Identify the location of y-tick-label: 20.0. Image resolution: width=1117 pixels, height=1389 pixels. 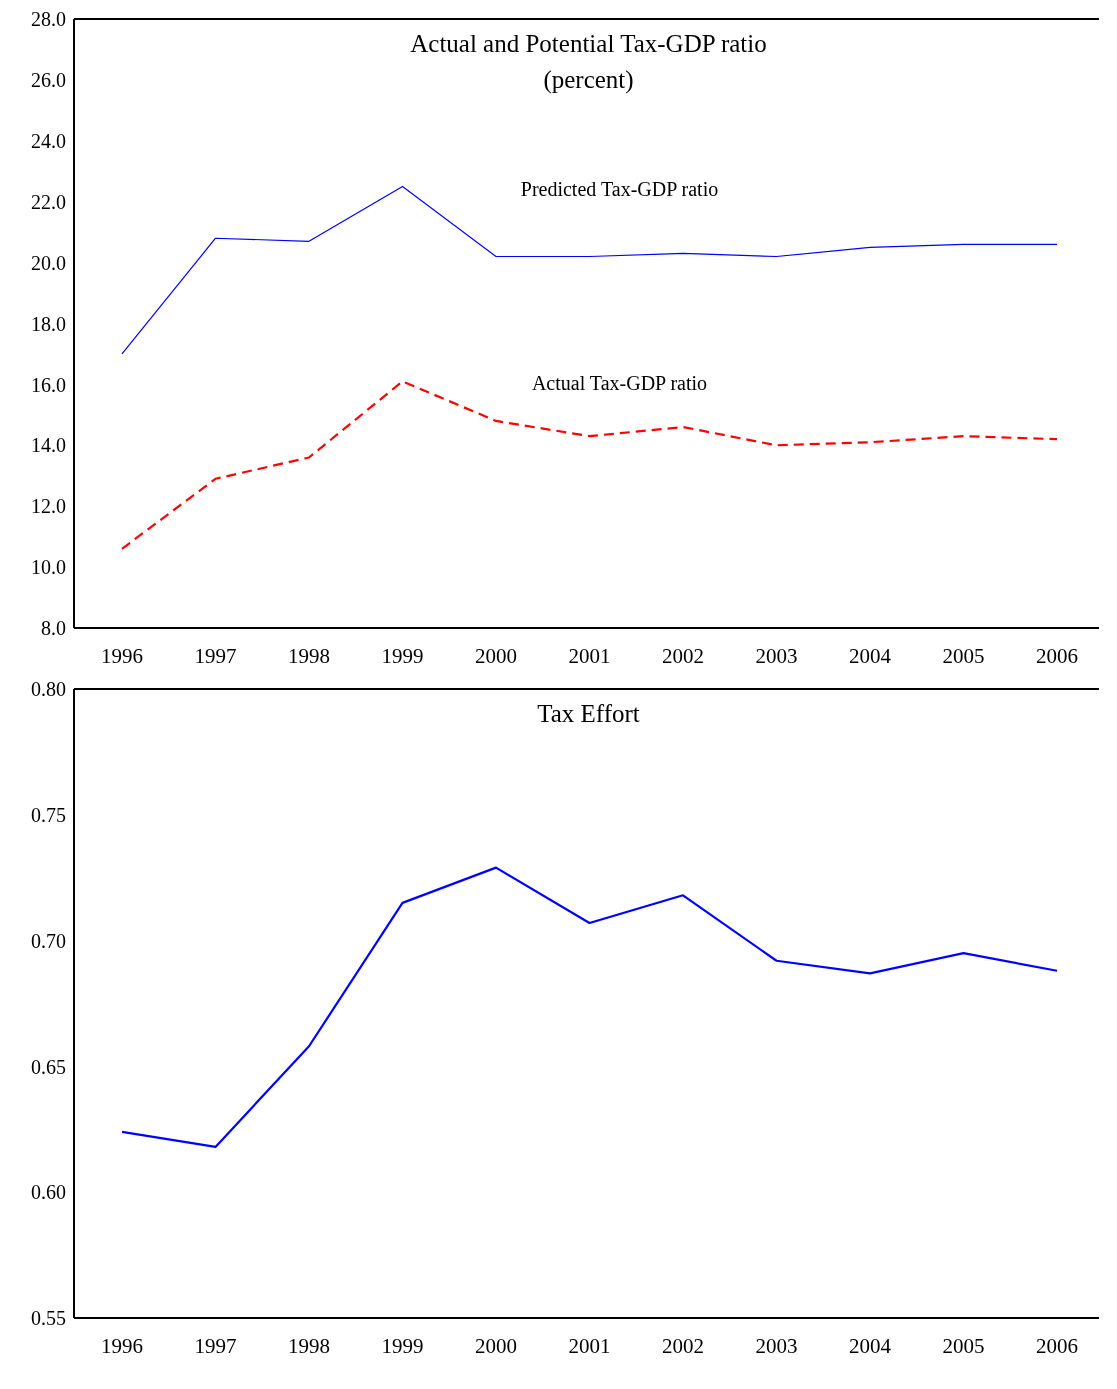
(48, 262).